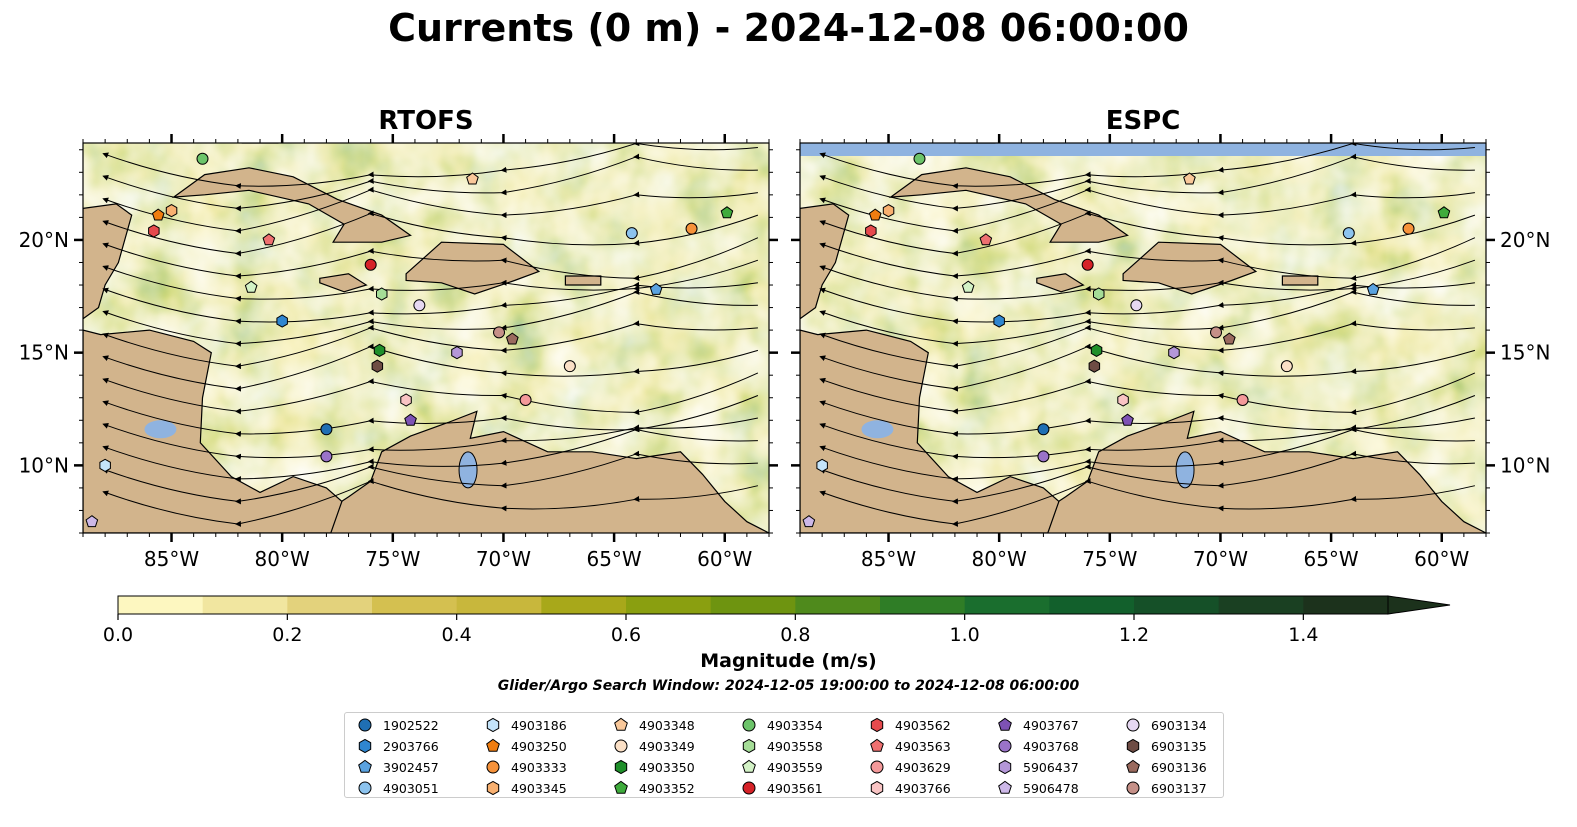 The height and width of the screenshot is (827, 1577). I want to click on colorbar-tick-label: 0.6, so click(626, 635).